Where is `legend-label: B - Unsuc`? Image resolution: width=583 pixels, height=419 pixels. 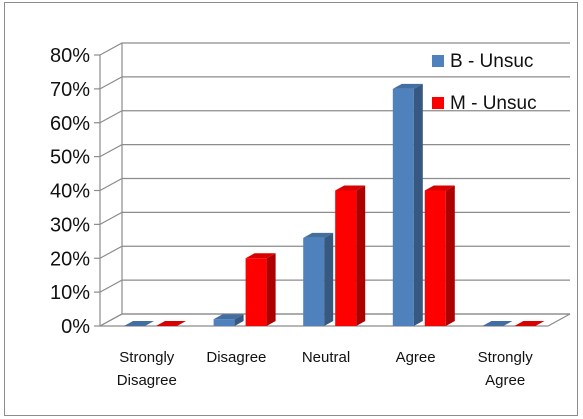
legend-label: B - Unsuc is located at coordinates (491, 61).